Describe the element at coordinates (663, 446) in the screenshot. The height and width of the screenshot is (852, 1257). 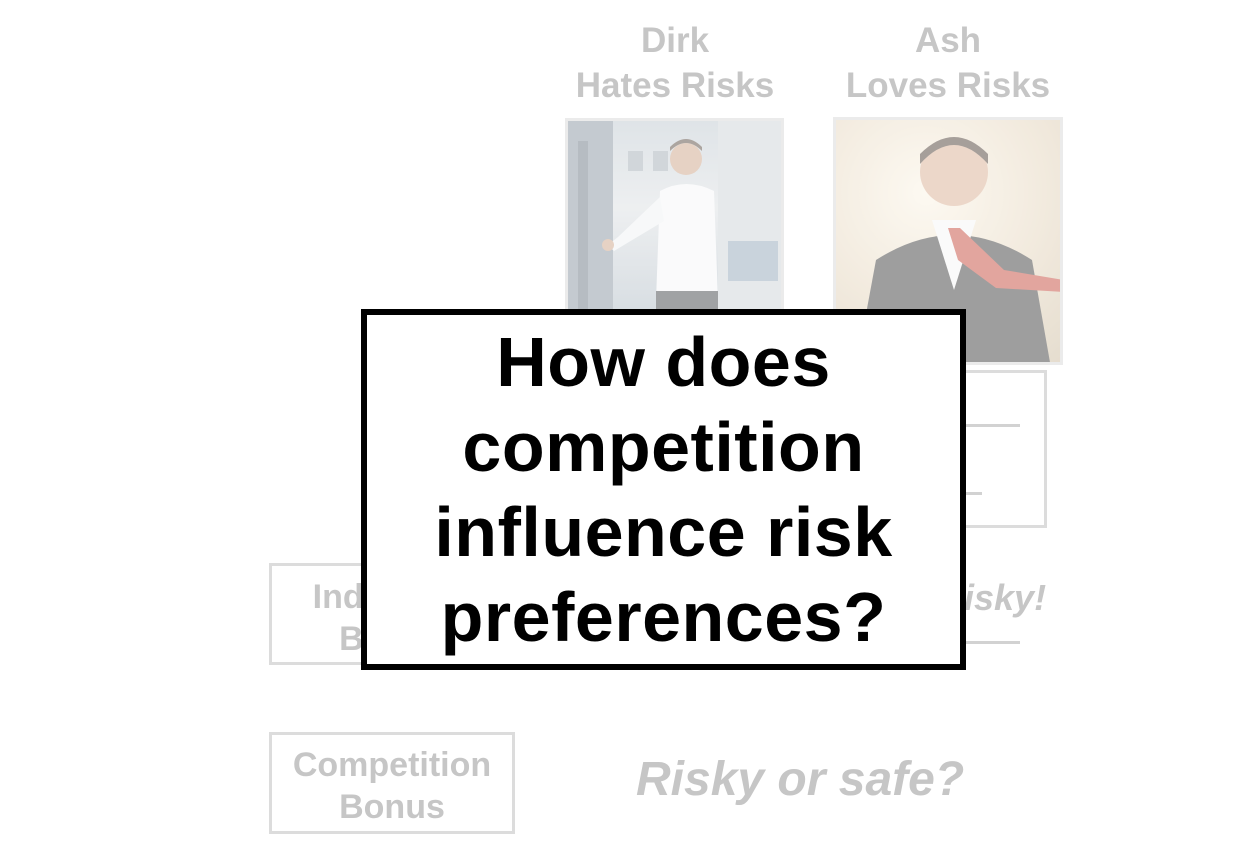
I see `question-line-2: competition` at that location.